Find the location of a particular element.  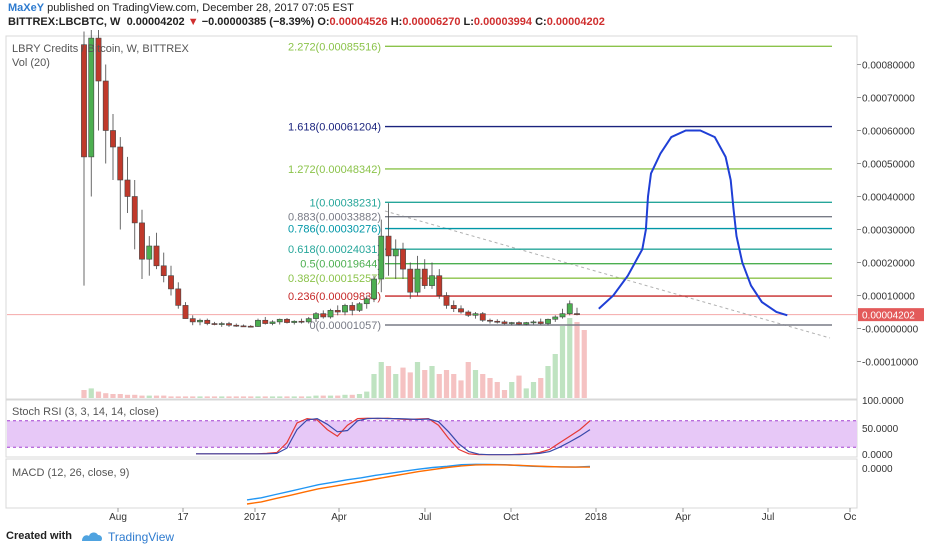

time-tick-4: Jul is located at coordinates (425, 517).